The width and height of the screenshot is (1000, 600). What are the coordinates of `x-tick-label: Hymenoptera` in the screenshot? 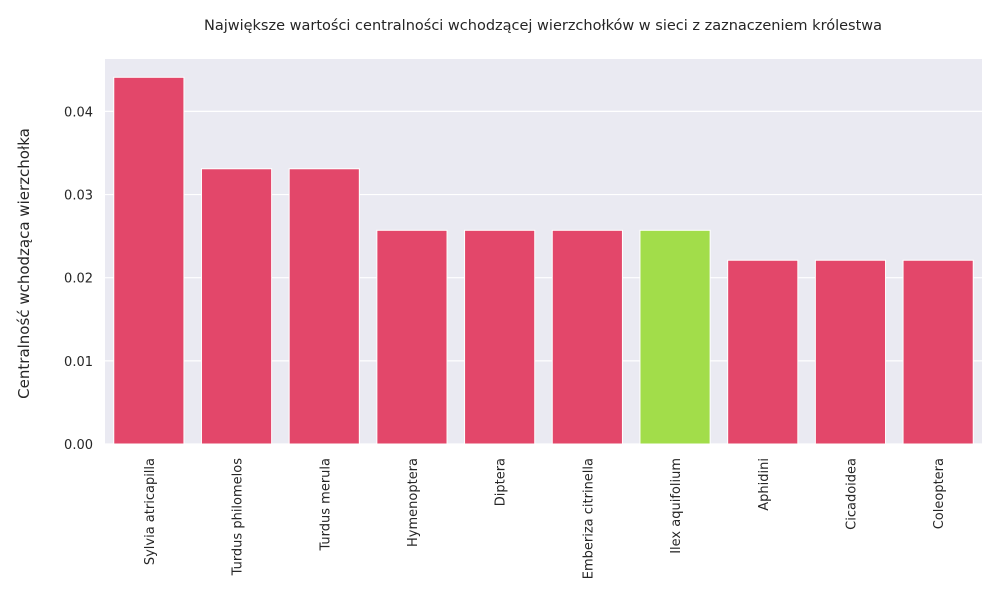 It's located at (413, 502).